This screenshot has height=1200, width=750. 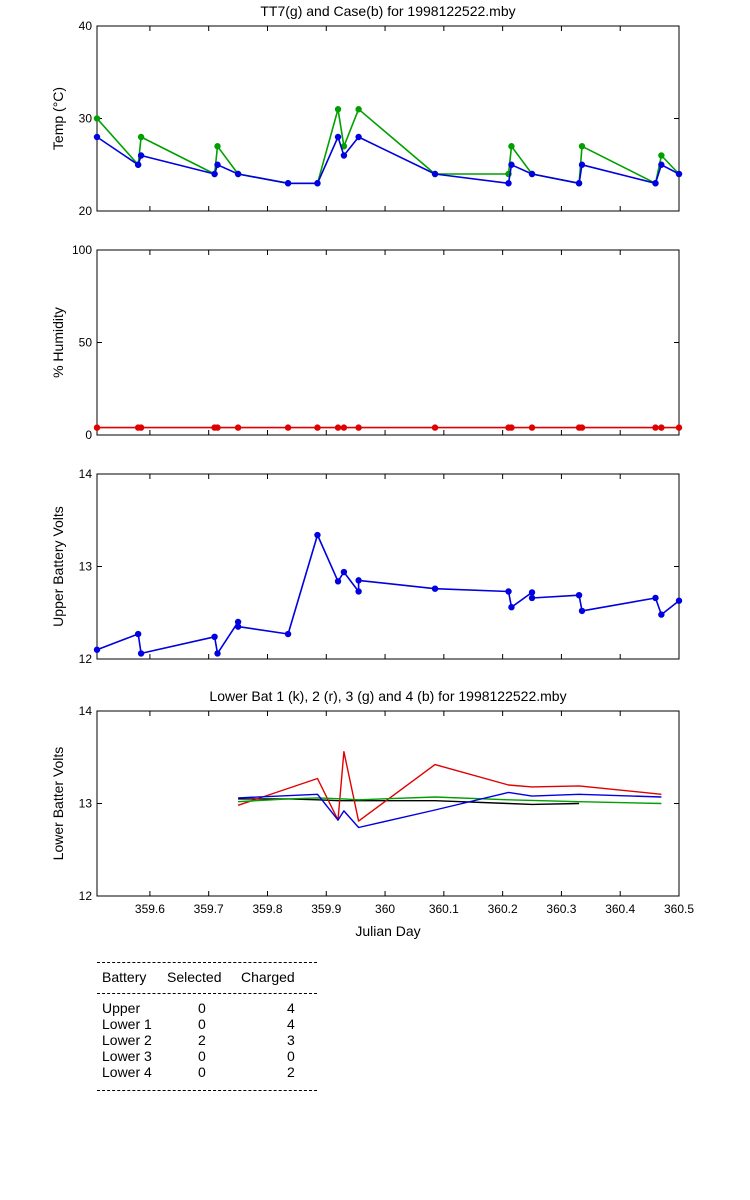 What do you see at coordinates (450, 810) in the screenshot?
I see `panel-4-series-lower-4-line` at bounding box center [450, 810].